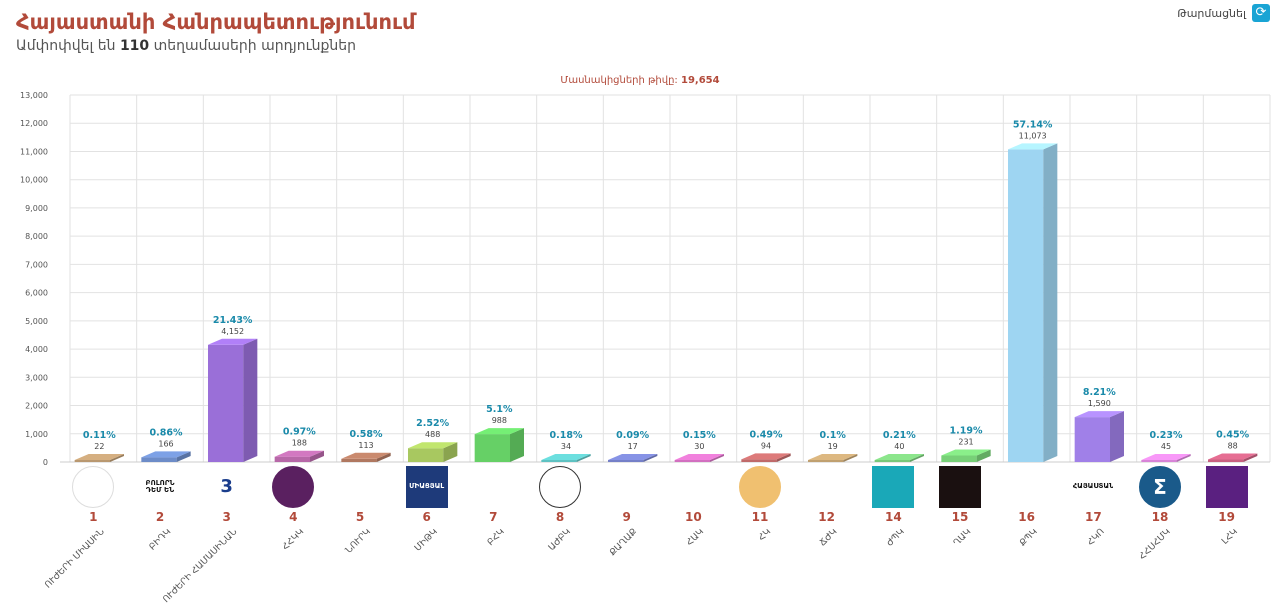  What do you see at coordinates (499, 420) in the screenshot?
I see `value-label: 988` at bounding box center [499, 420].